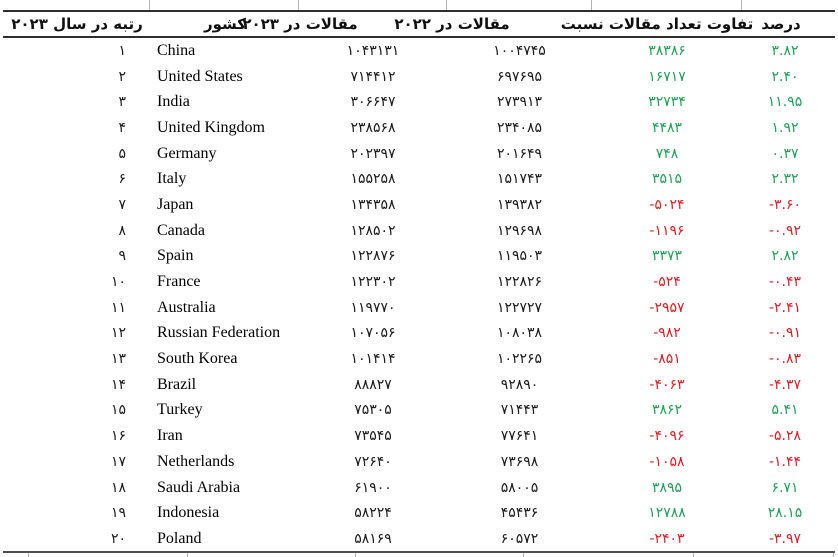  Describe the element at coordinates (373, 538) in the screenshot. I see `articles-2023-cell: ۵۸۱۶۹` at that location.